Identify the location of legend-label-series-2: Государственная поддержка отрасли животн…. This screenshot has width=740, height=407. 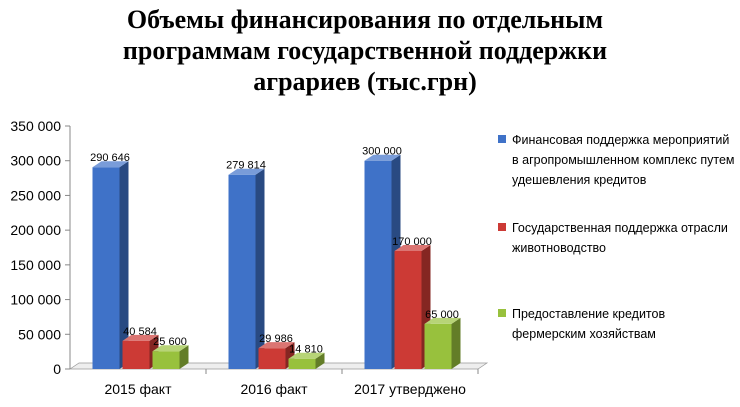
(620, 238).